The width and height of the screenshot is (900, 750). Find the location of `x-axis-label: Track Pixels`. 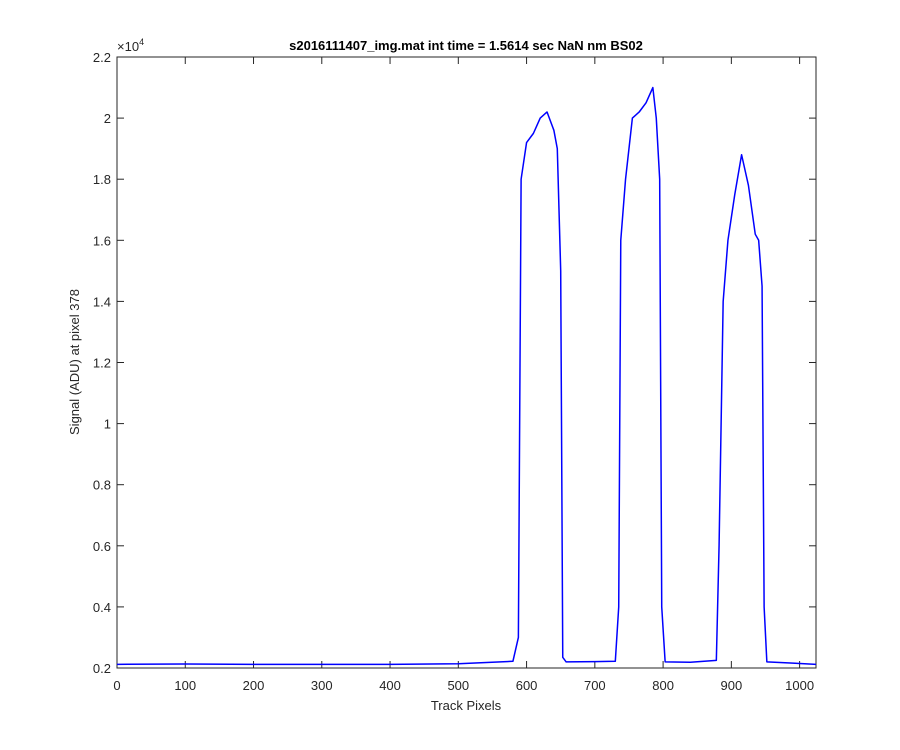

x-axis-label: Track Pixels is located at coordinates (466, 705).